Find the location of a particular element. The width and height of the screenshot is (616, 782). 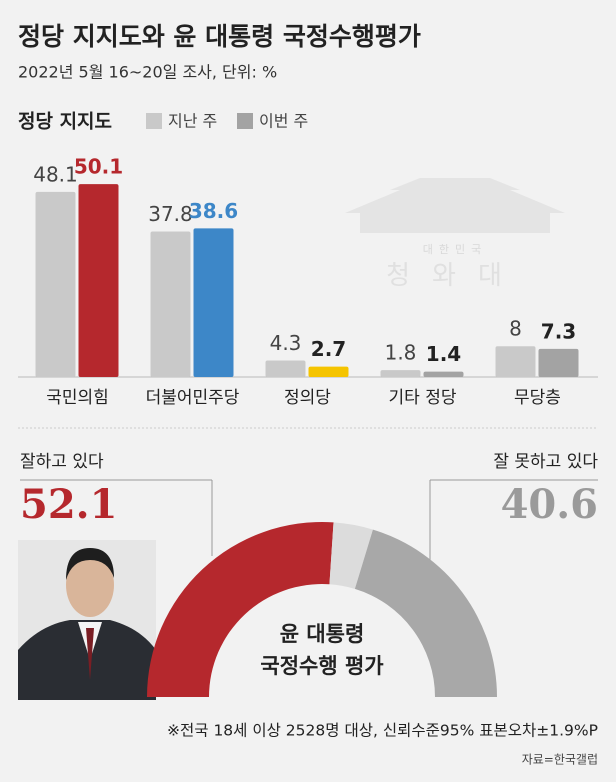

x-tick-label: 정의당 is located at coordinates (307, 398).